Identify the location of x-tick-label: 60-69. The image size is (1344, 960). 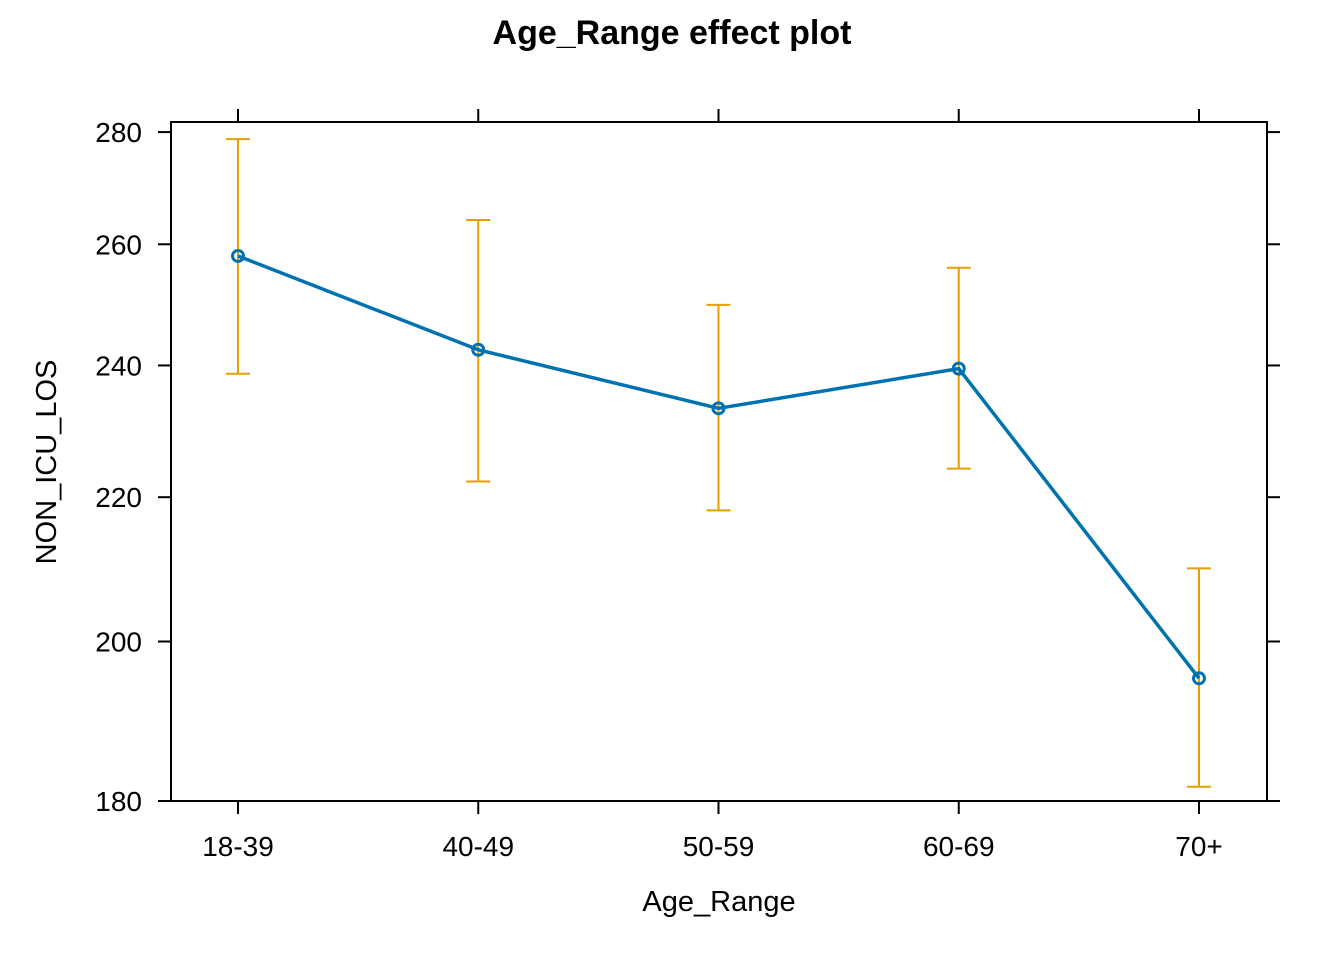
(959, 846).